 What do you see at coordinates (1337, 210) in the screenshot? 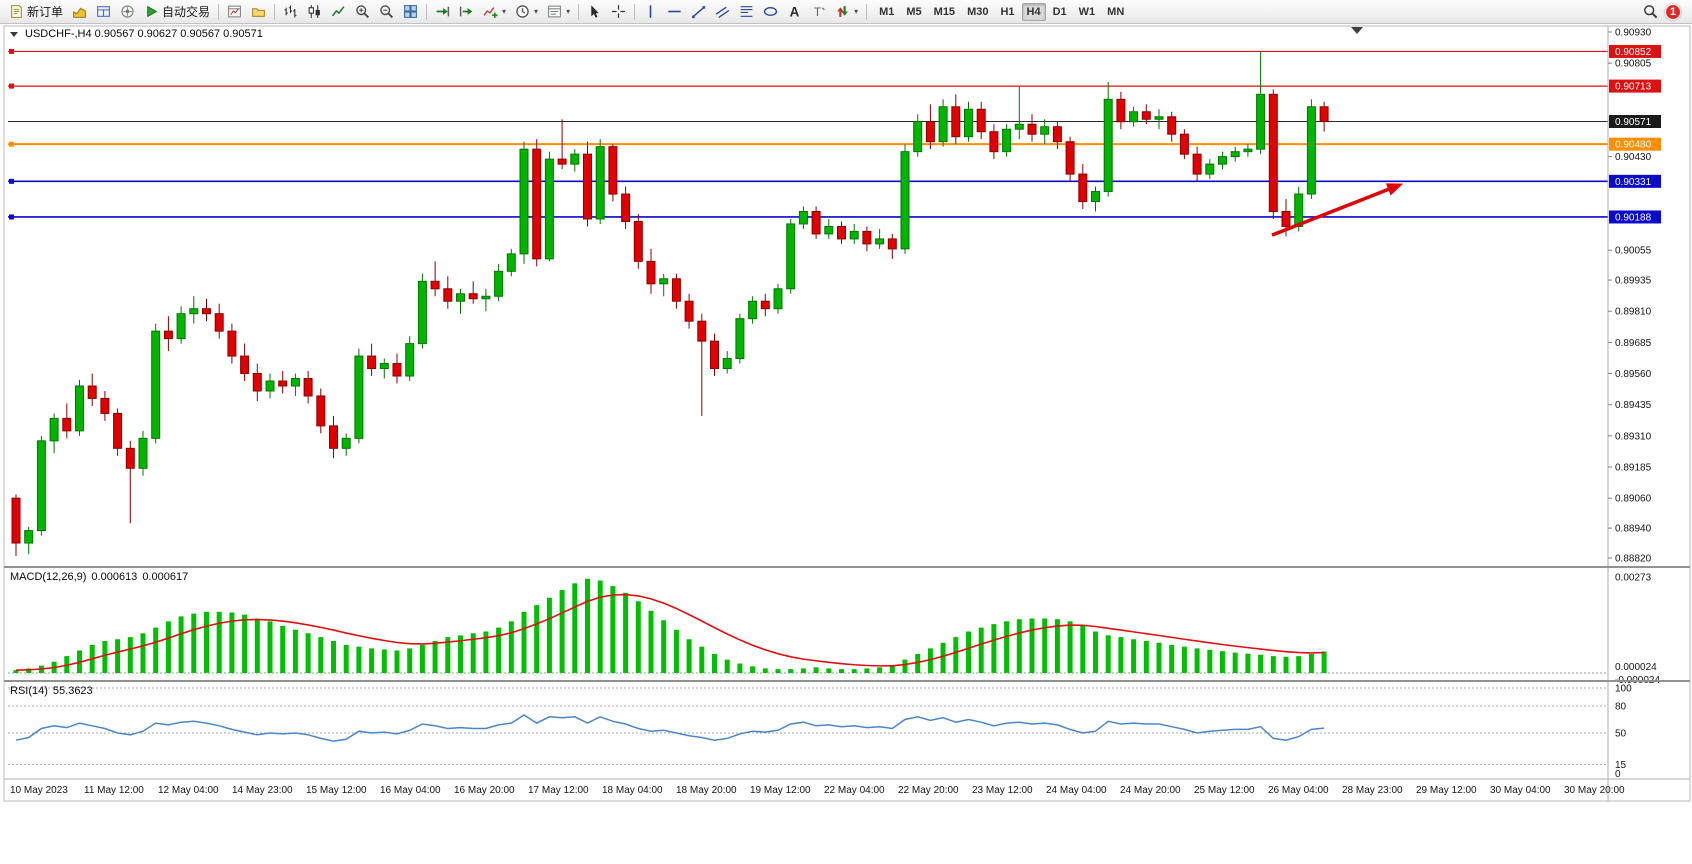
I see `trend-arrow-annotation` at bounding box center [1337, 210].